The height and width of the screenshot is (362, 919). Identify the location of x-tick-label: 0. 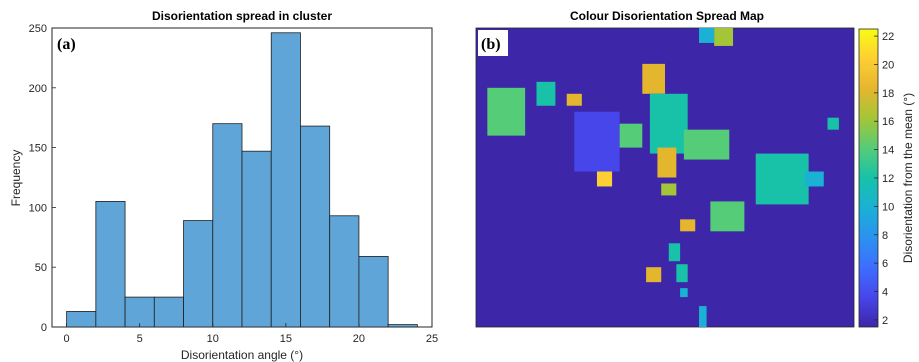
(67, 339).